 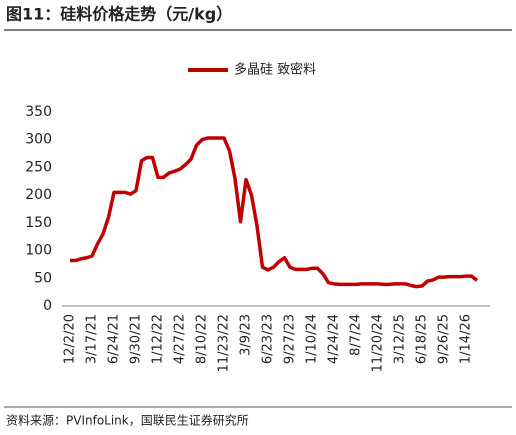 I want to click on y-tick-label: 250, so click(x=38, y=167).